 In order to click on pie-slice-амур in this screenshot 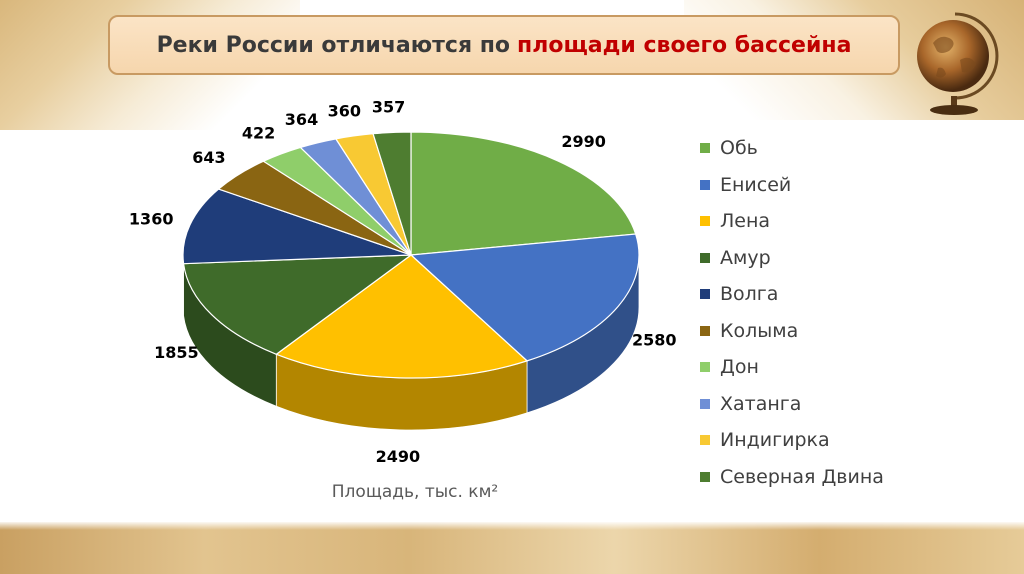, I will do `click(297, 304)`.